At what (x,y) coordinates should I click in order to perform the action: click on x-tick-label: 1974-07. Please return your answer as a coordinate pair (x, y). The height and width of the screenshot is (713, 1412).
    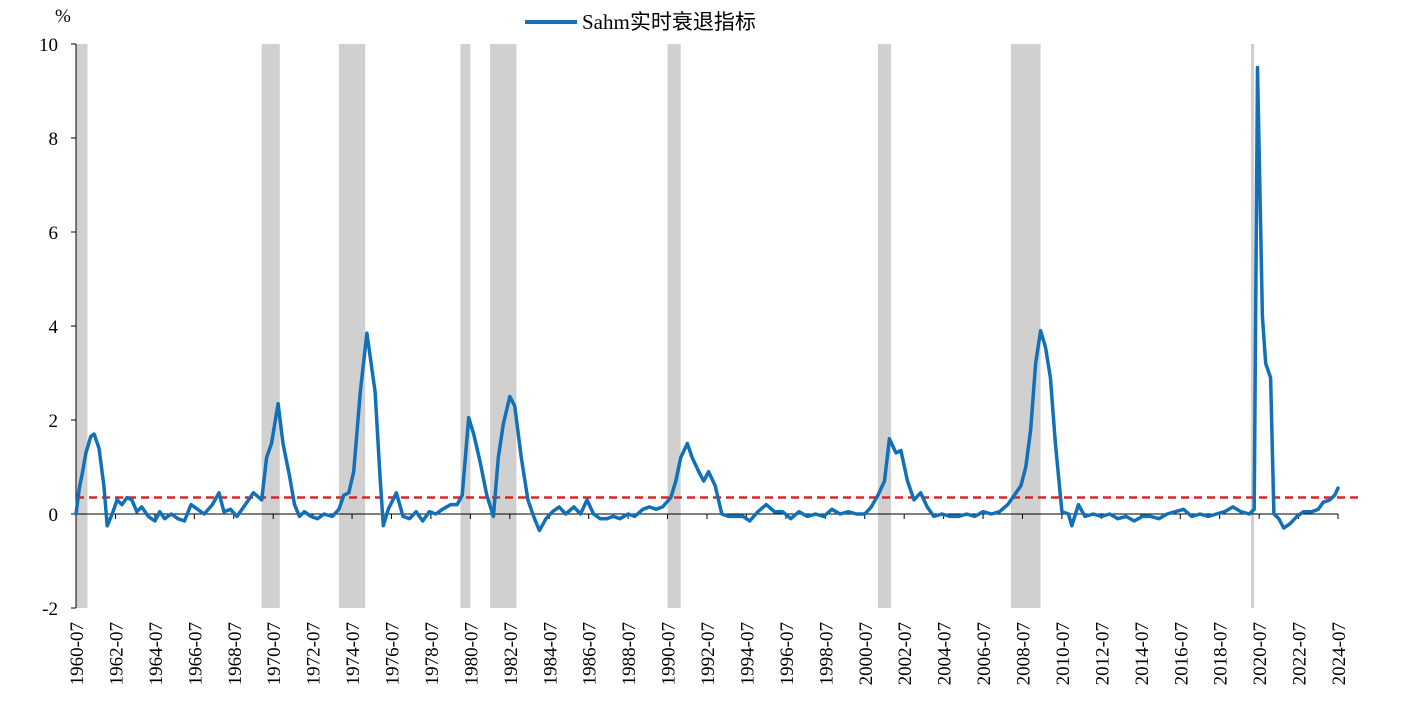
    Looking at the image, I should click on (353, 653).